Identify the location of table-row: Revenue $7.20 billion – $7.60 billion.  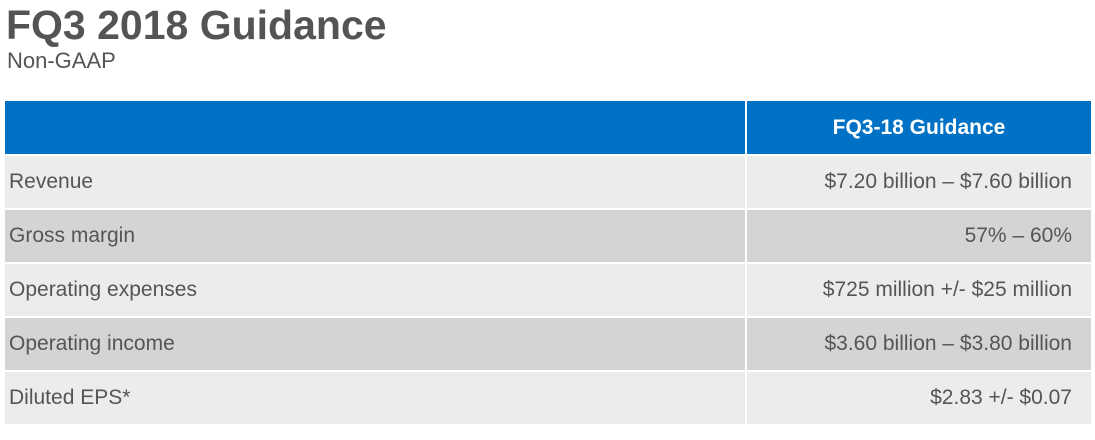
(548, 183).